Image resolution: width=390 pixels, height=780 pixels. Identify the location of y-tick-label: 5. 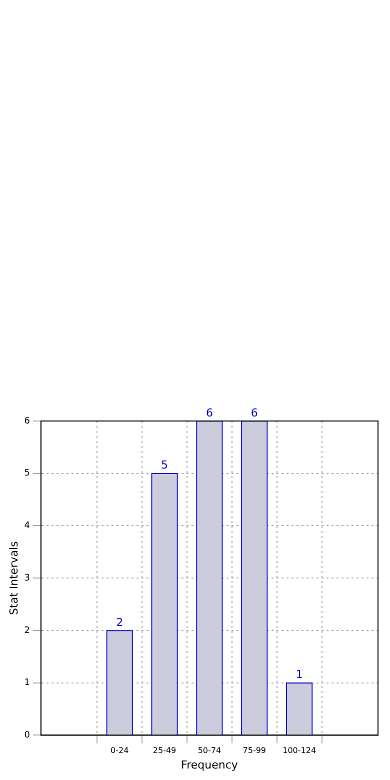
(27, 473).